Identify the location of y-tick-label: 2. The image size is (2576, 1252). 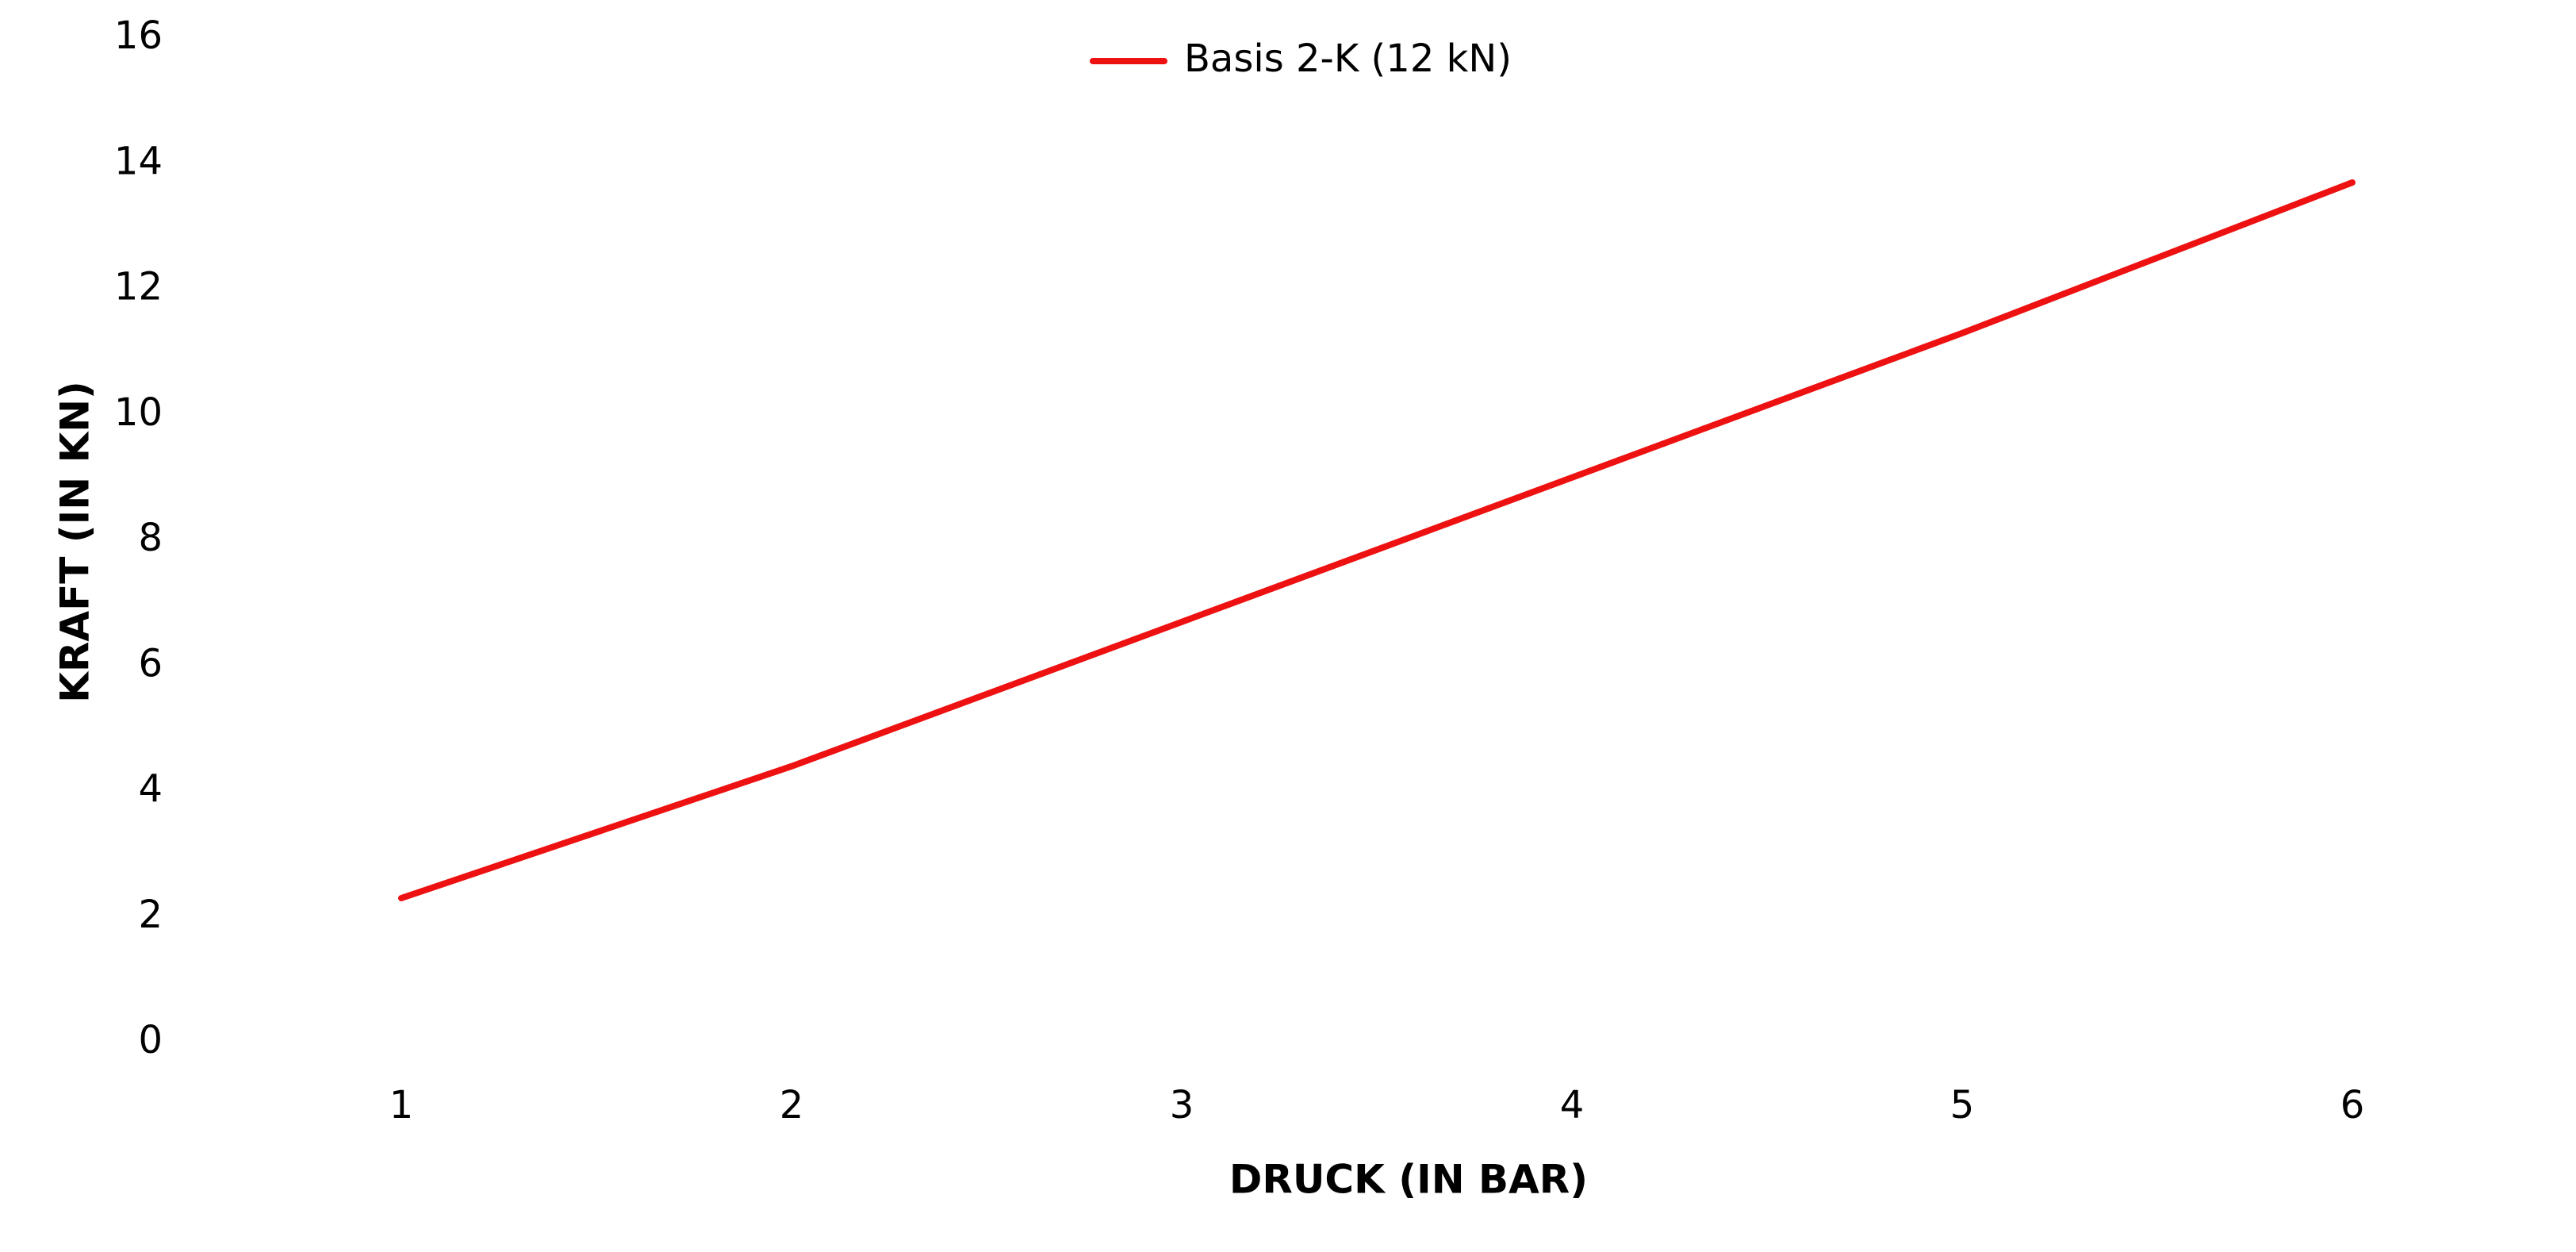
(151, 915).